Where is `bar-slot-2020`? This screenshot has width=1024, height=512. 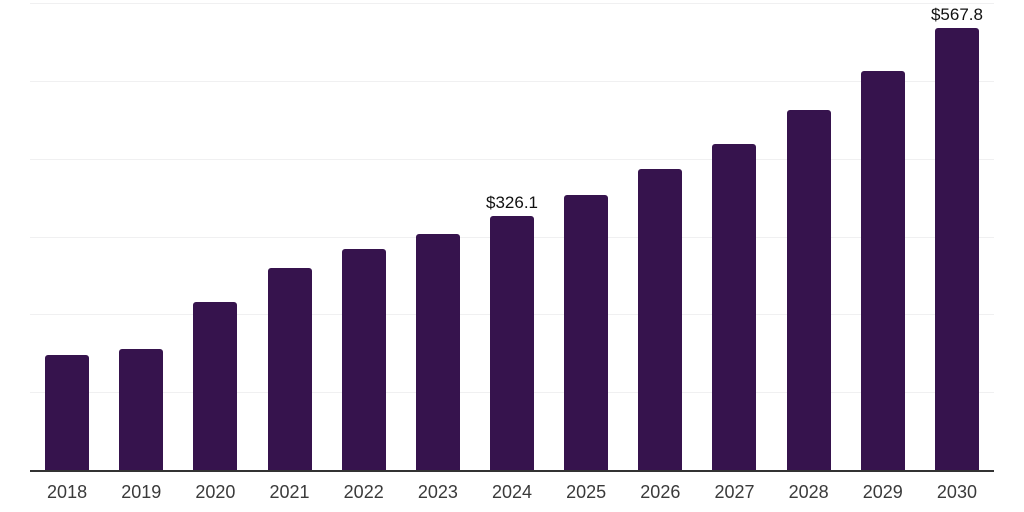 bar-slot-2020 is located at coordinates (215, 385).